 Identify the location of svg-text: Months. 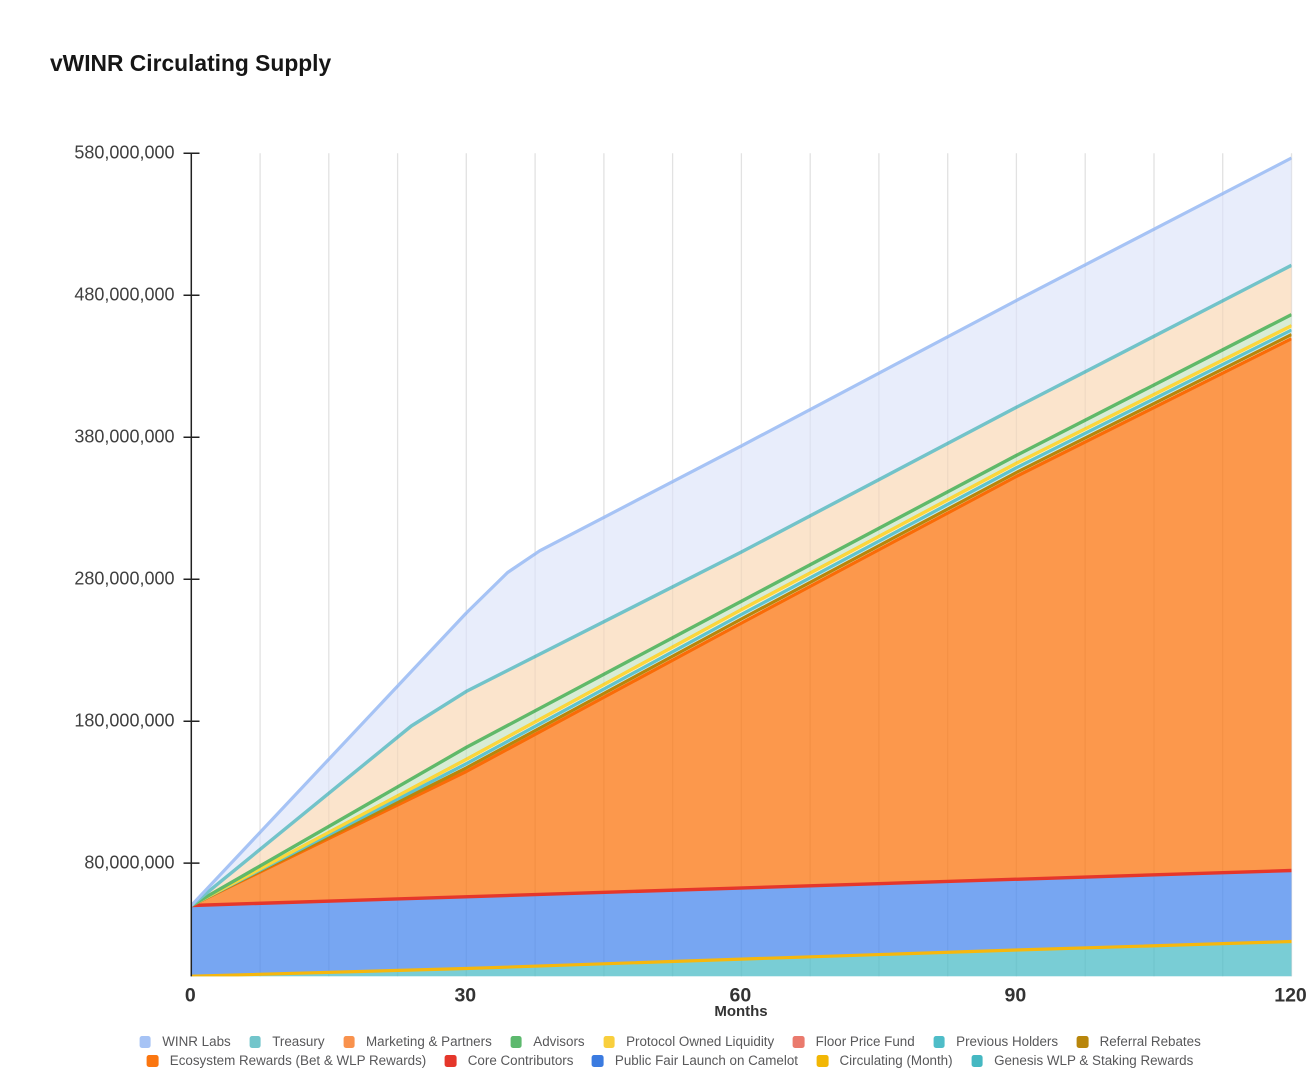
(740, 1011).